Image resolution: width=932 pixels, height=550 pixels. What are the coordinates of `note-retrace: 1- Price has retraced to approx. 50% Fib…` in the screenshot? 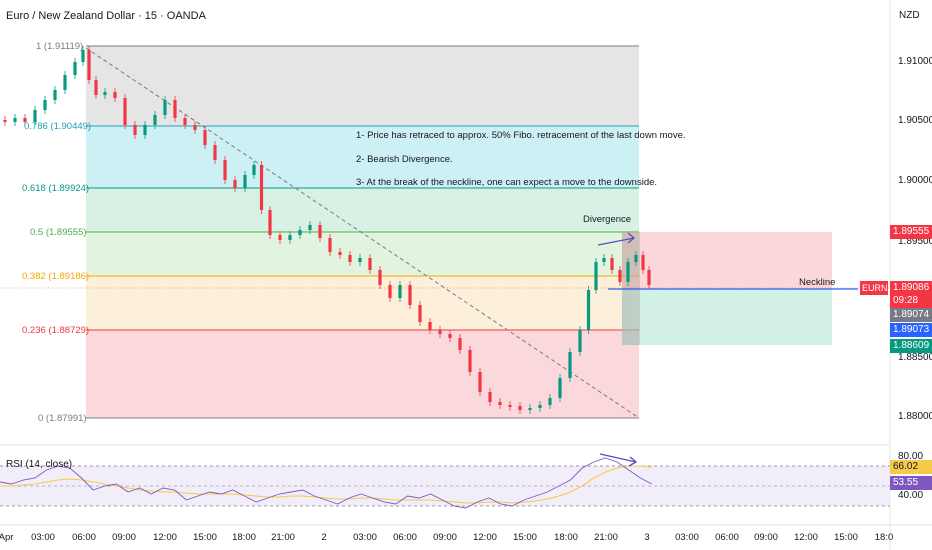 It's located at (521, 135).